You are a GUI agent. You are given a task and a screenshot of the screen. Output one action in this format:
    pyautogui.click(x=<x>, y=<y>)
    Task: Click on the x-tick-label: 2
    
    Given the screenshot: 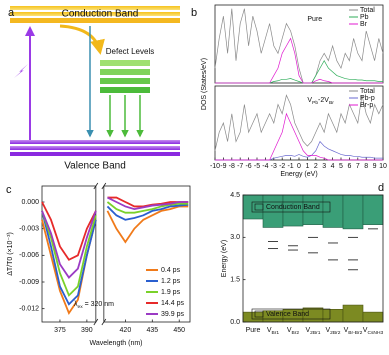 What is the action you would take?
    pyautogui.click(x=316, y=166)
    